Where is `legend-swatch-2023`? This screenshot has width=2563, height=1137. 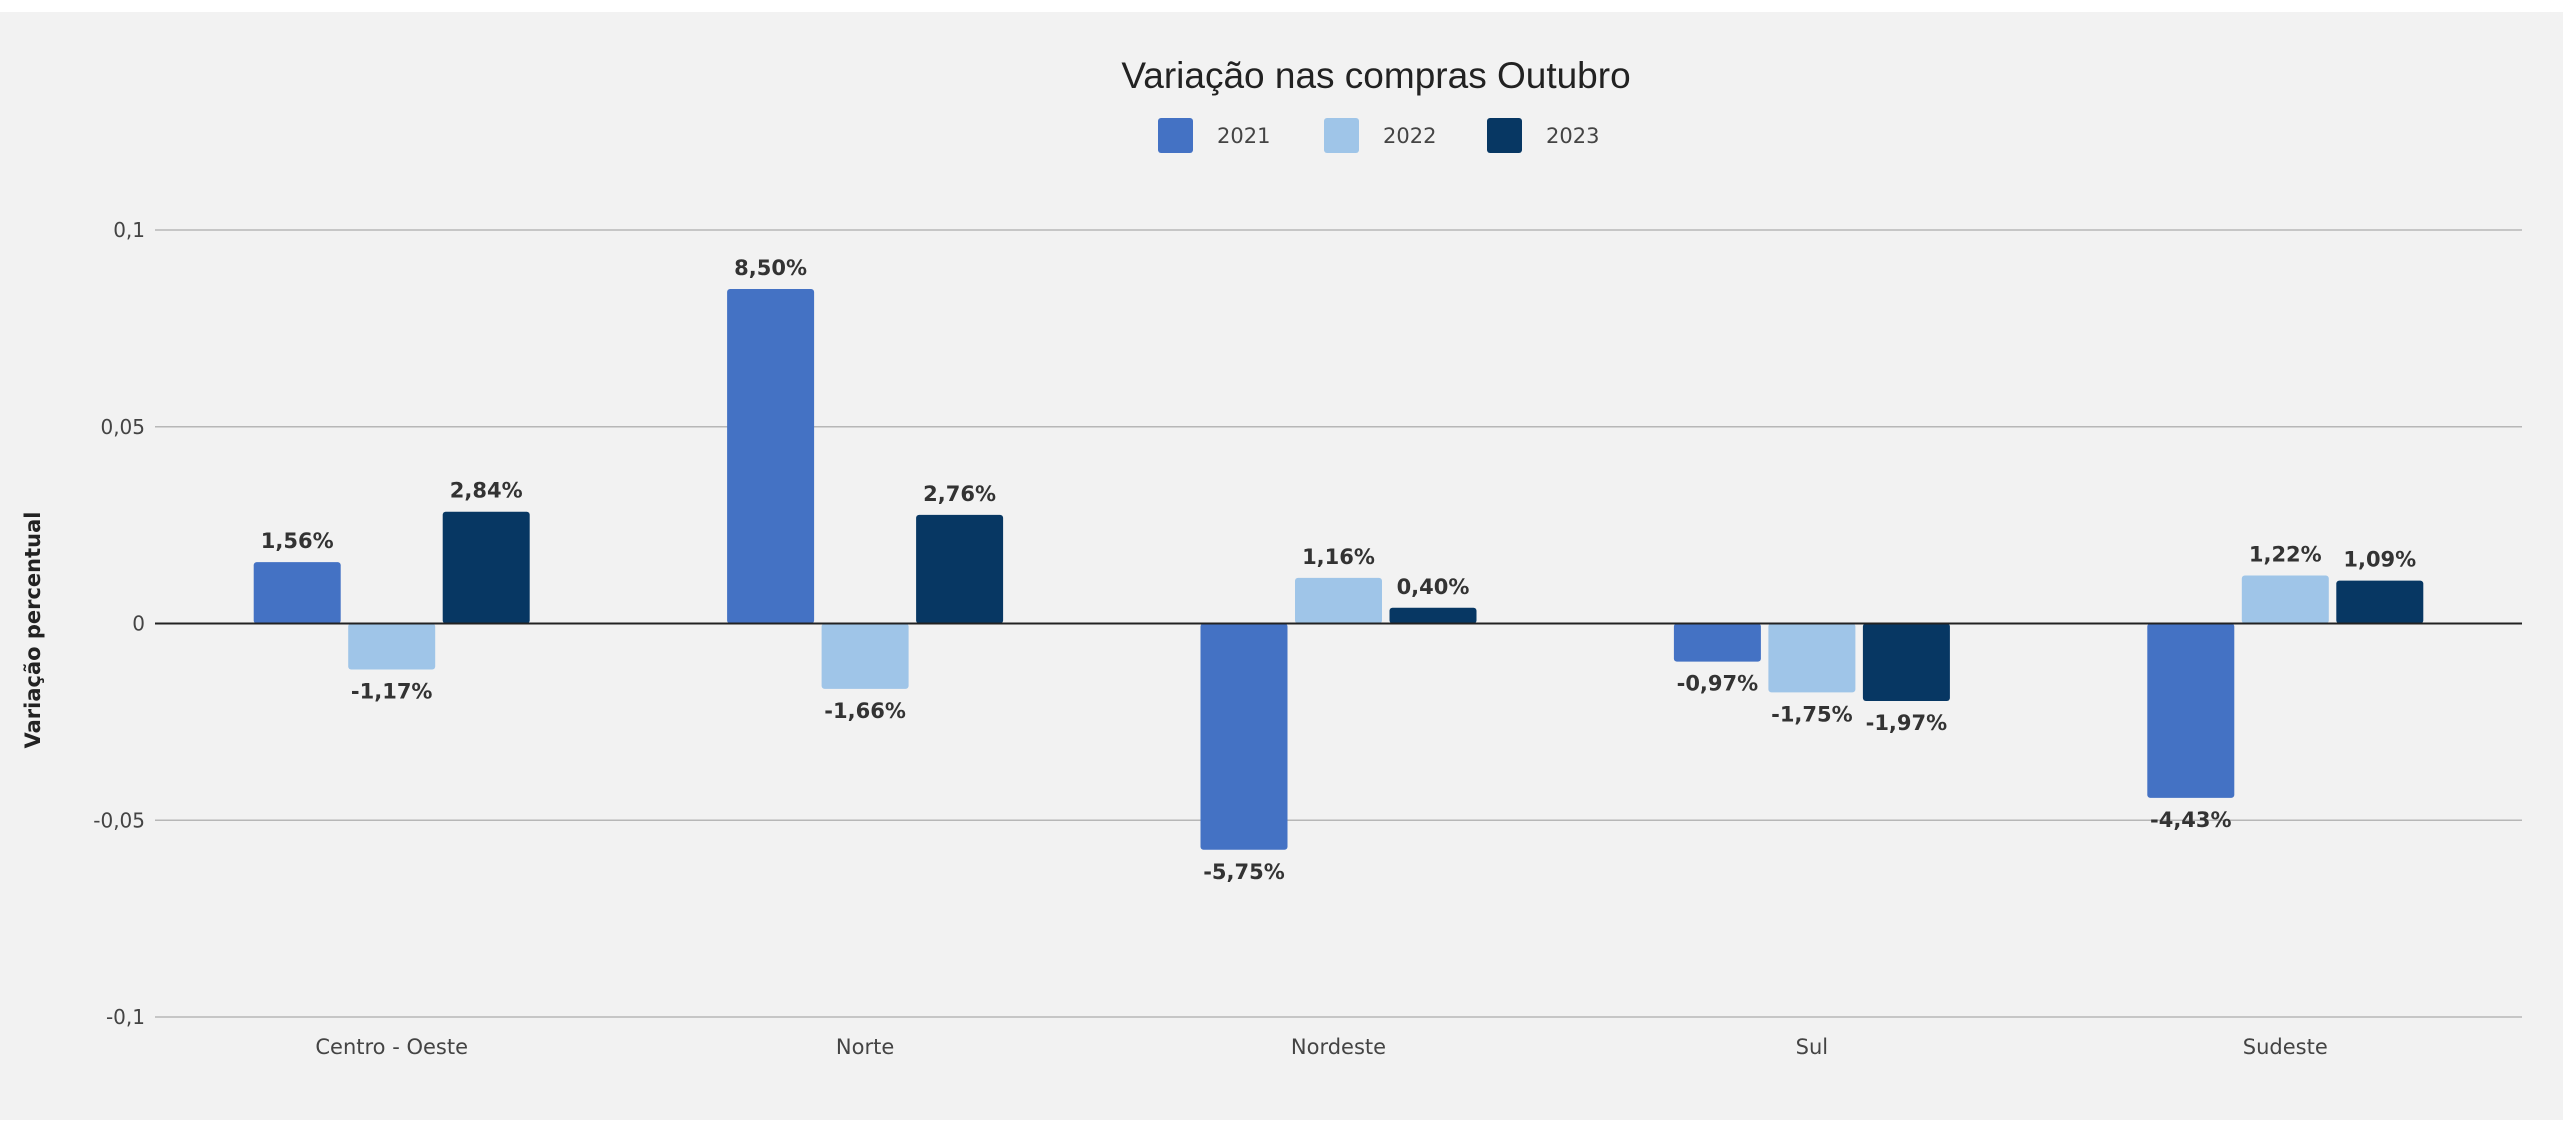
legend-swatch-2023 is located at coordinates (1504, 135).